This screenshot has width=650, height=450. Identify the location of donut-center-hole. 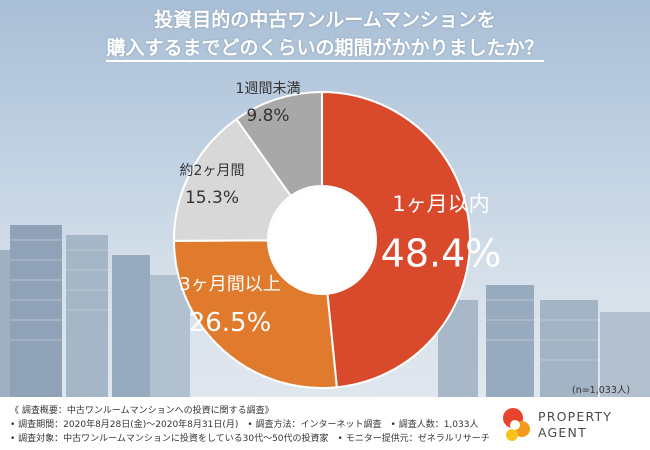
(322, 240).